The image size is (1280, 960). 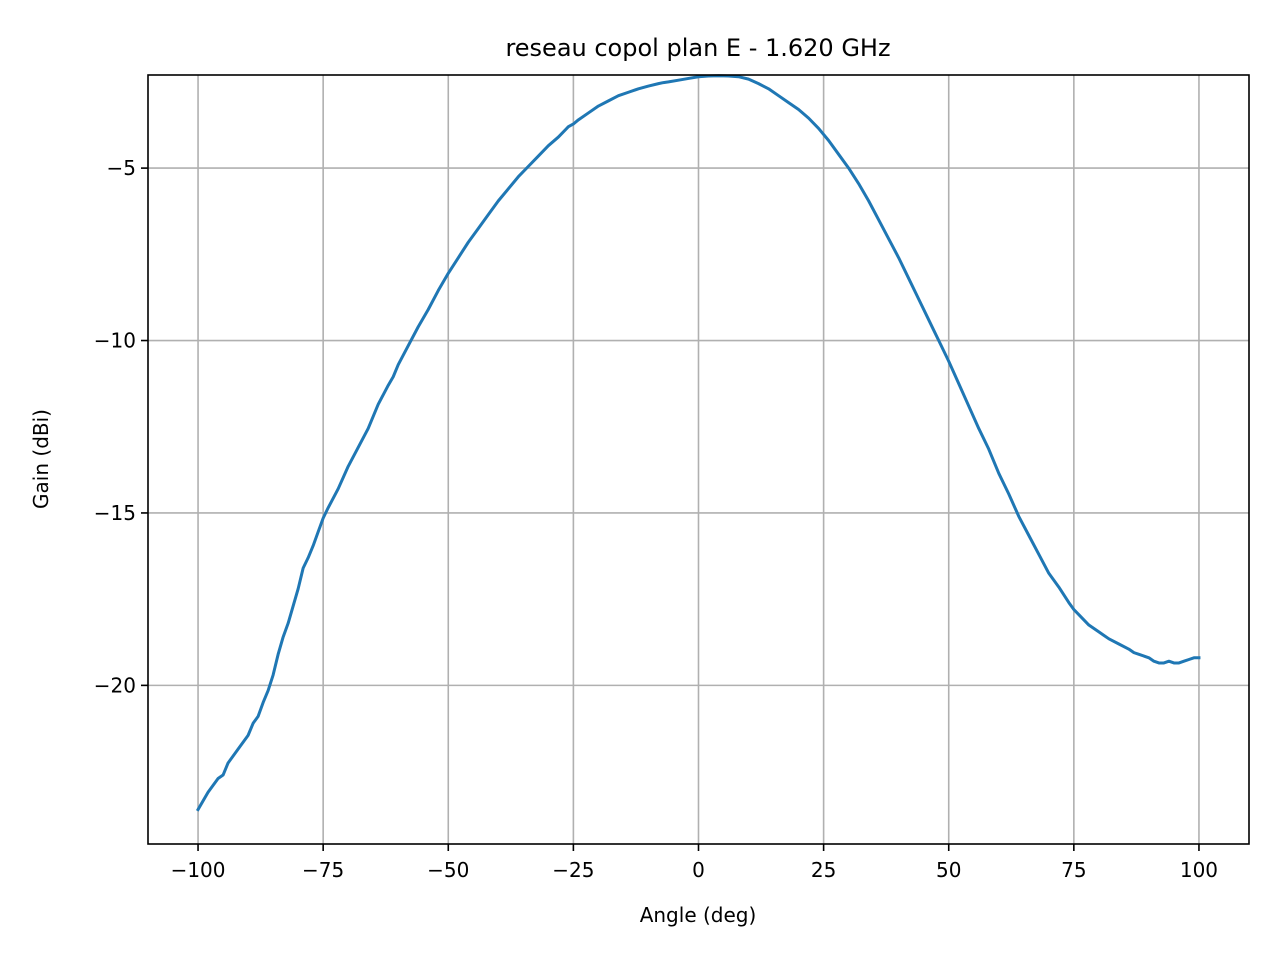 I want to click on x-tick-label: −100, so click(x=198, y=870).